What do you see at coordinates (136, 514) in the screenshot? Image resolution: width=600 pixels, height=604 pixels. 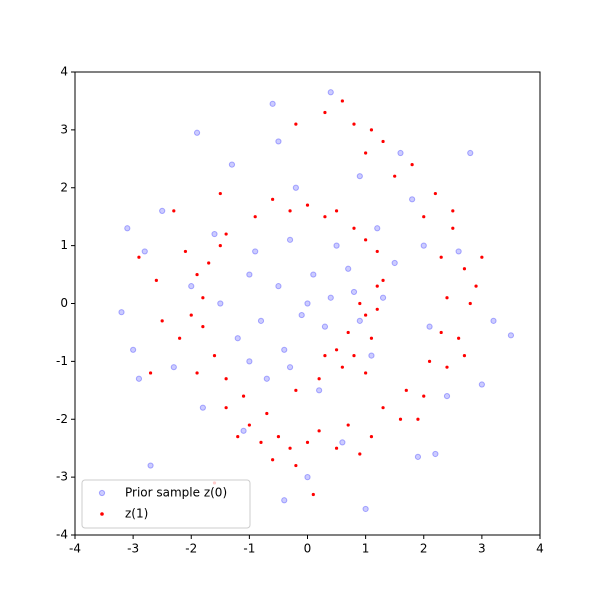 I see `legend-label: z(1)` at bounding box center [136, 514].